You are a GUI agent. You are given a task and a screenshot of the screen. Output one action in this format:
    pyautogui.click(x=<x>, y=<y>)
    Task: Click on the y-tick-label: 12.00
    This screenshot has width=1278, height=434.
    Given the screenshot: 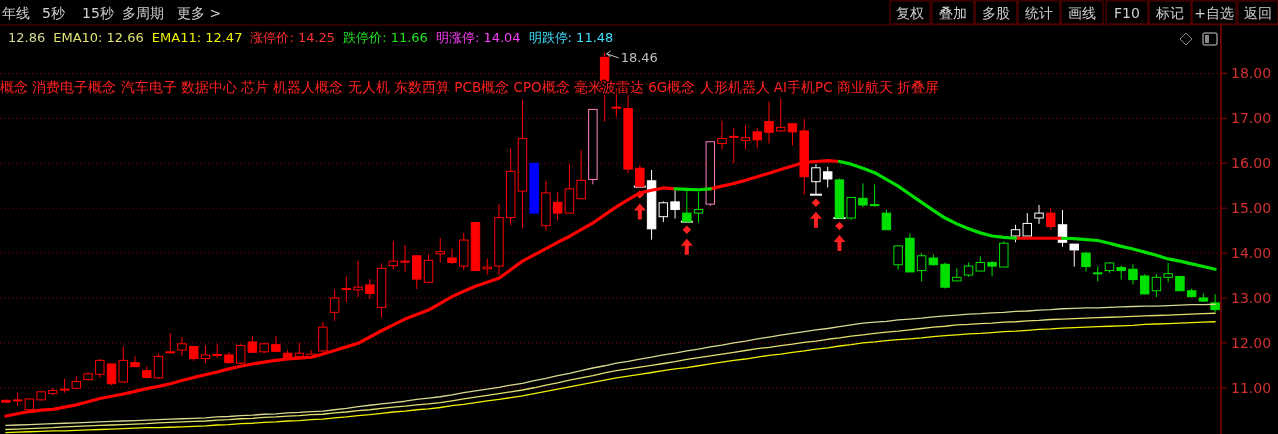 What is the action you would take?
    pyautogui.click(x=1251, y=342)
    